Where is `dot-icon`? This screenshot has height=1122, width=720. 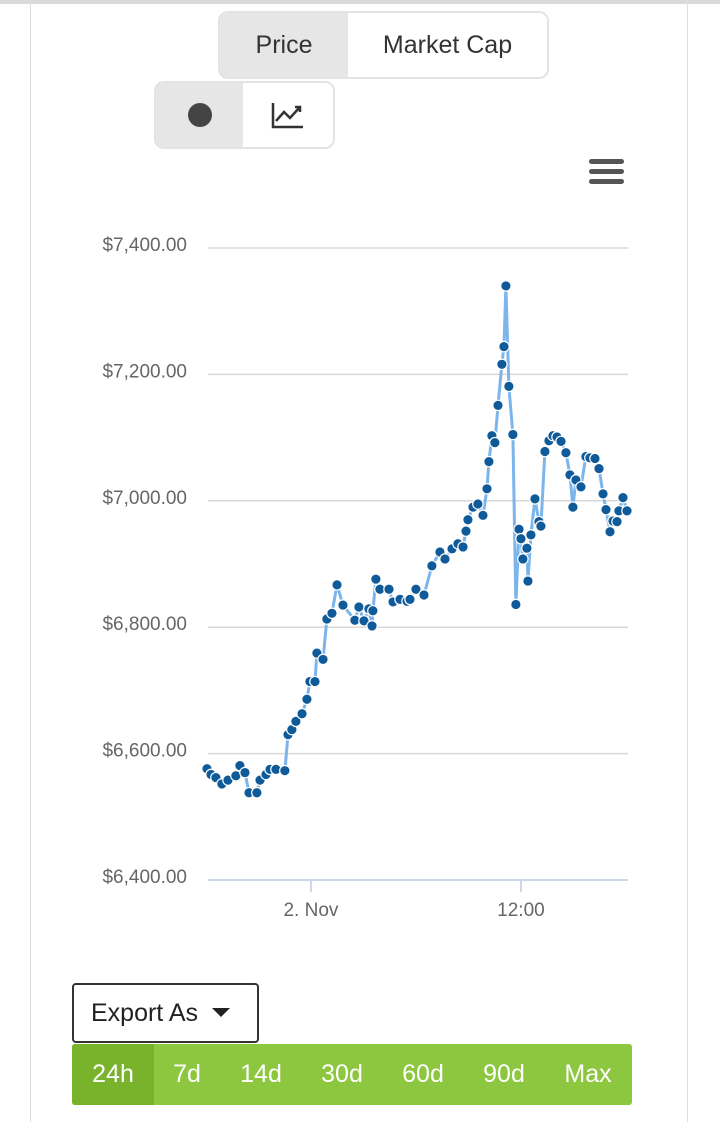 dot-icon is located at coordinates (199, 115).